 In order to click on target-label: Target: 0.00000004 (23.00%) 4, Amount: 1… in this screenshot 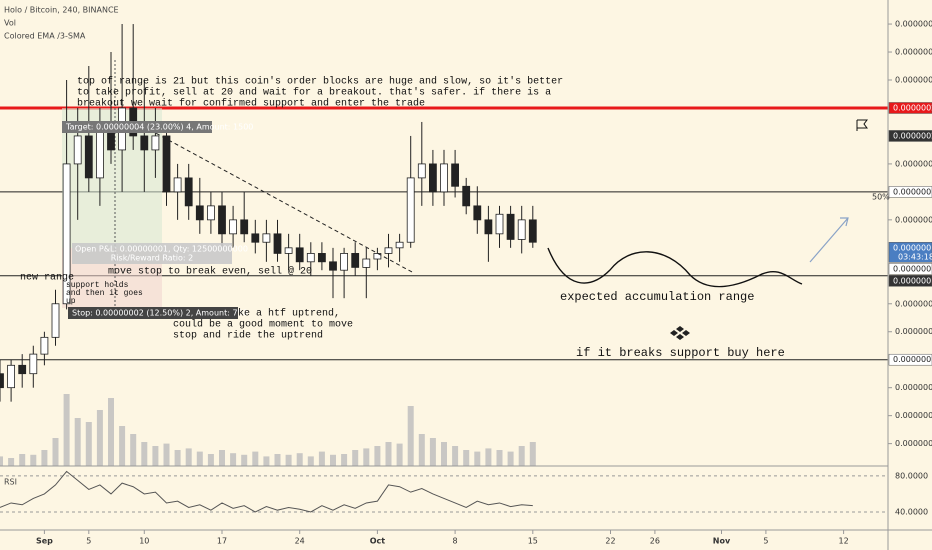, I will do `click(159, 127)`.